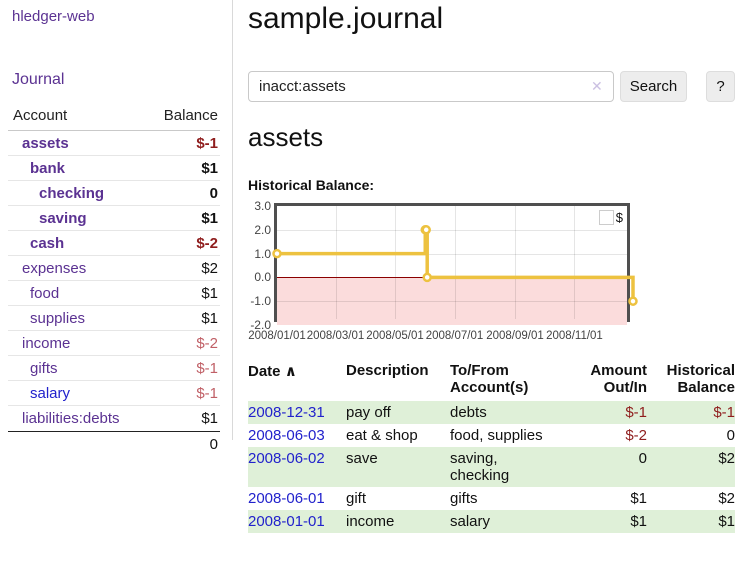 This screenshot has height=582, width=742. I want to click on y-axis-tick-label: 0.0, so click(262, 277).